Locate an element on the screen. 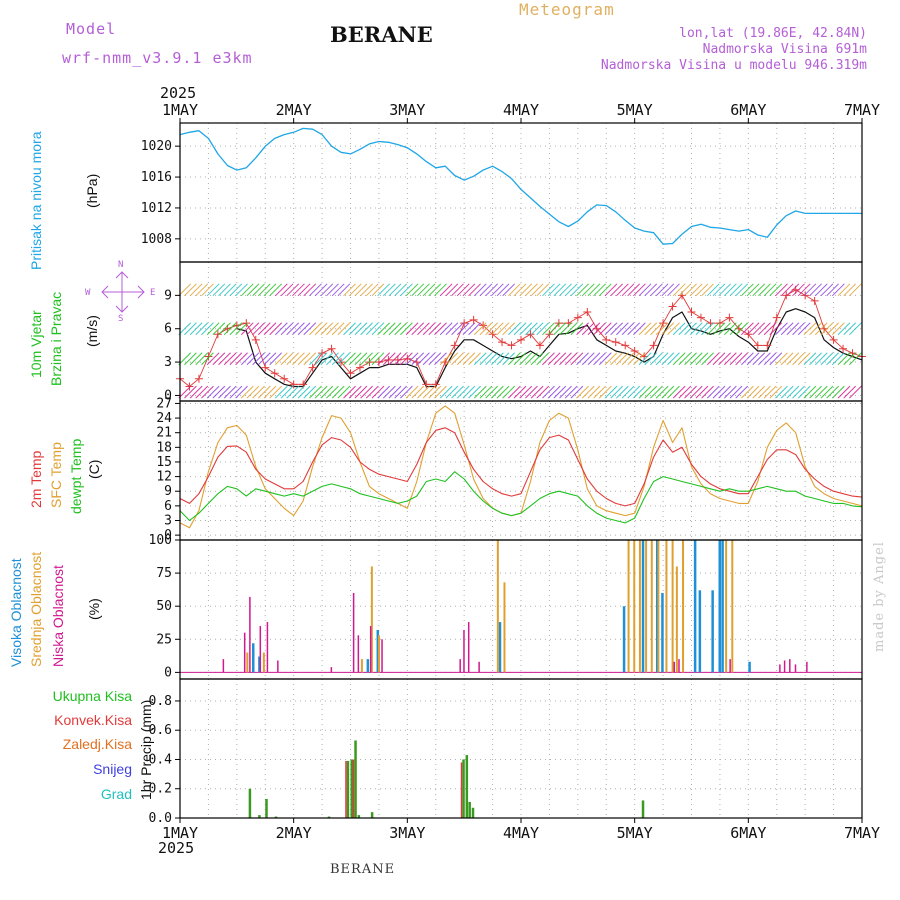 This screenshot has height=900, width=900. temp-2m-line is located at coordinates (521, 467).